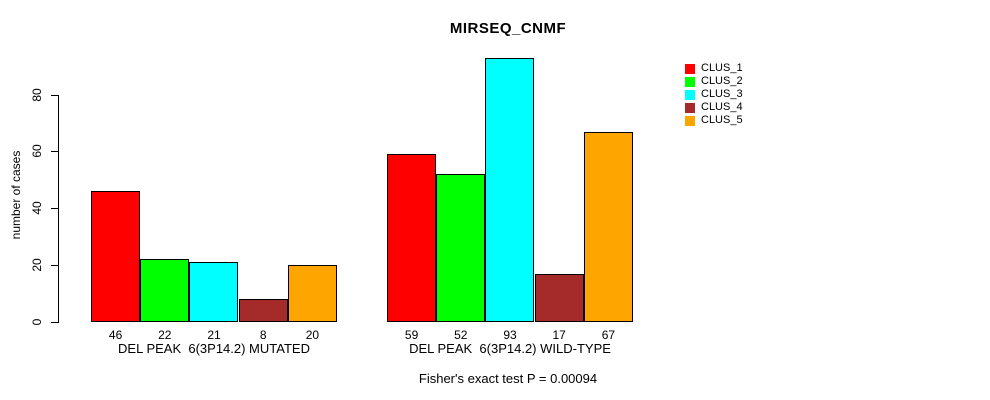 The height and width of the screenshot is (400, 990). I want to click on legend-label: CLUS_5, so click(722, 120).